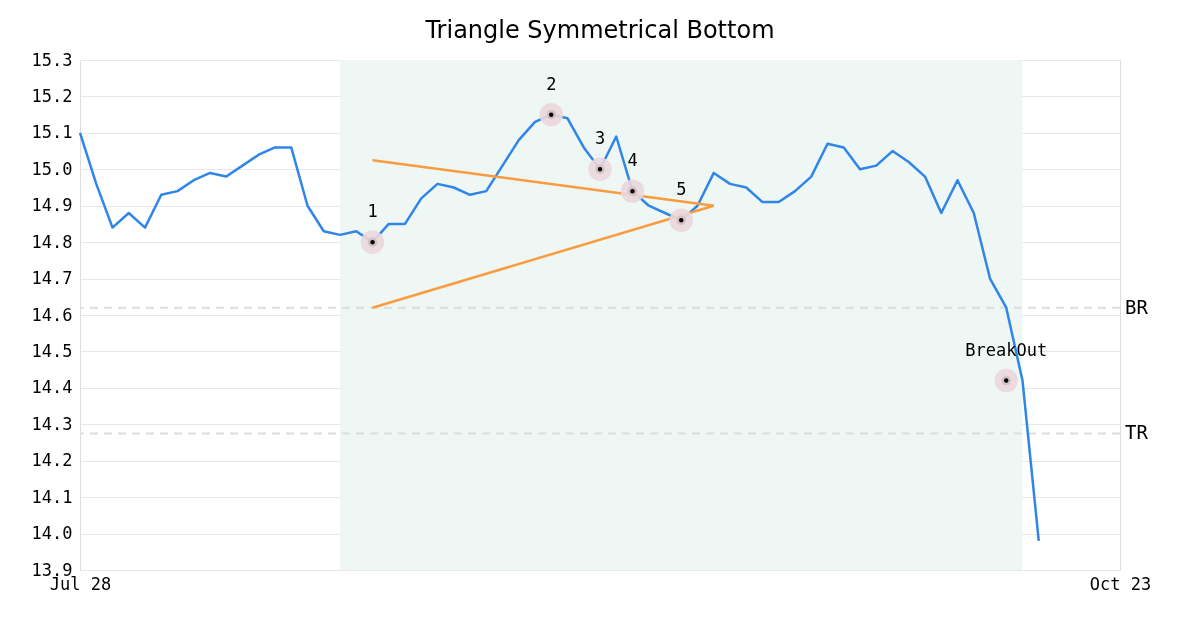 Image resolution: width=1200 pixels, height=630 pixels. Describe the element at coordinates (52, 350) in the screenshot. I see `y-tick-label: 14.5` at that location.